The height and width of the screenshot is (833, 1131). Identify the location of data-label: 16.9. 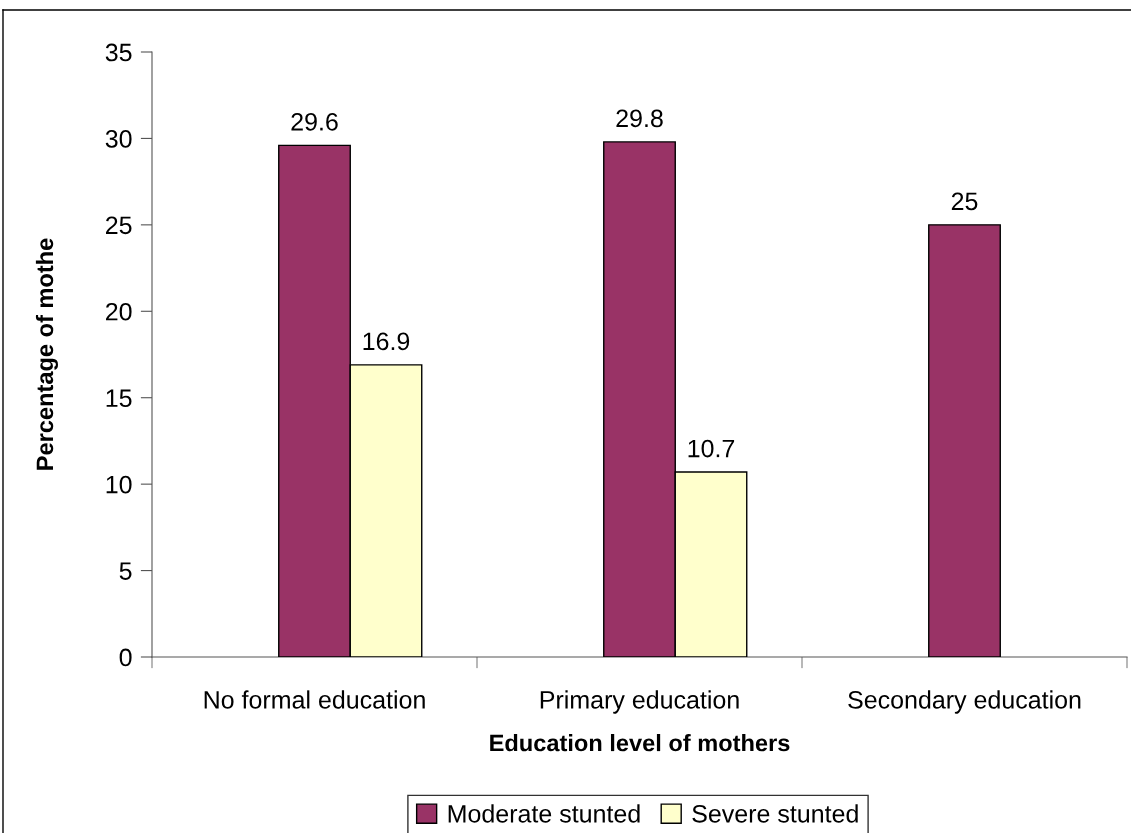
(386, 341).